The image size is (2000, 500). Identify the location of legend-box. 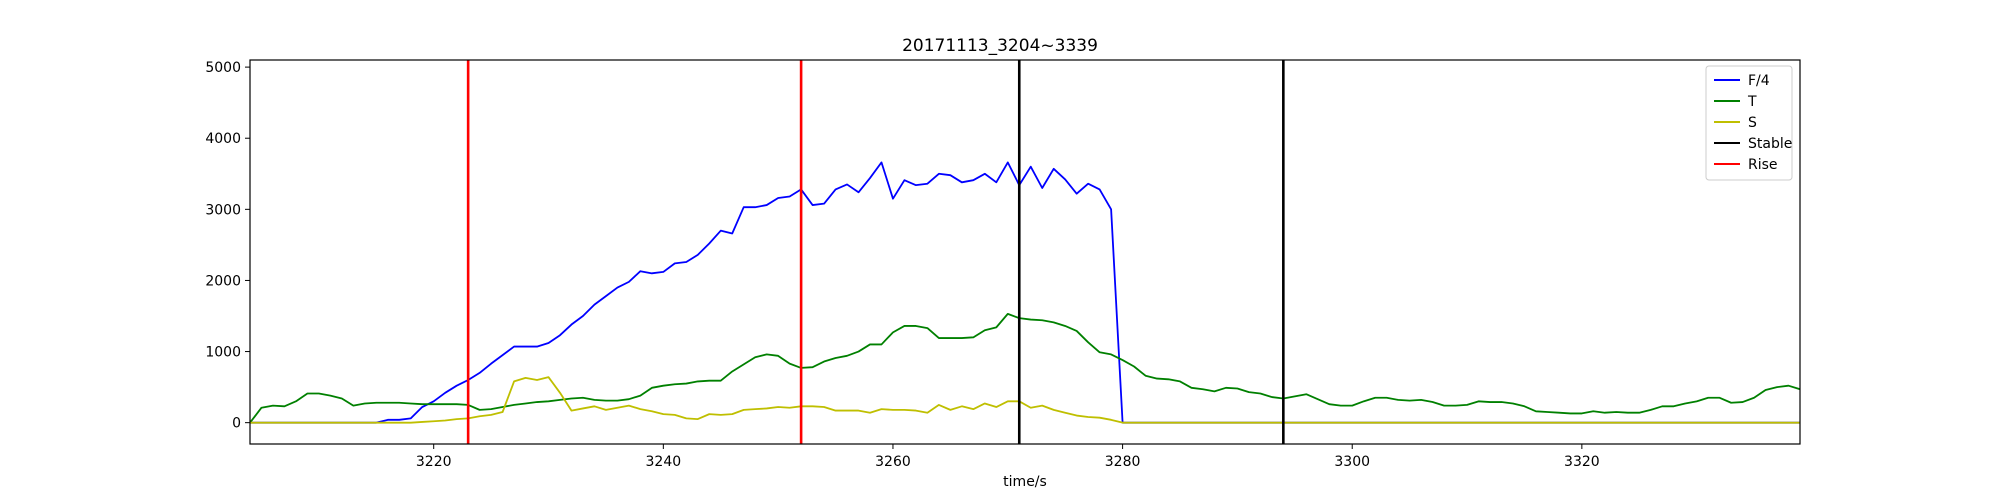
(1749, 123).